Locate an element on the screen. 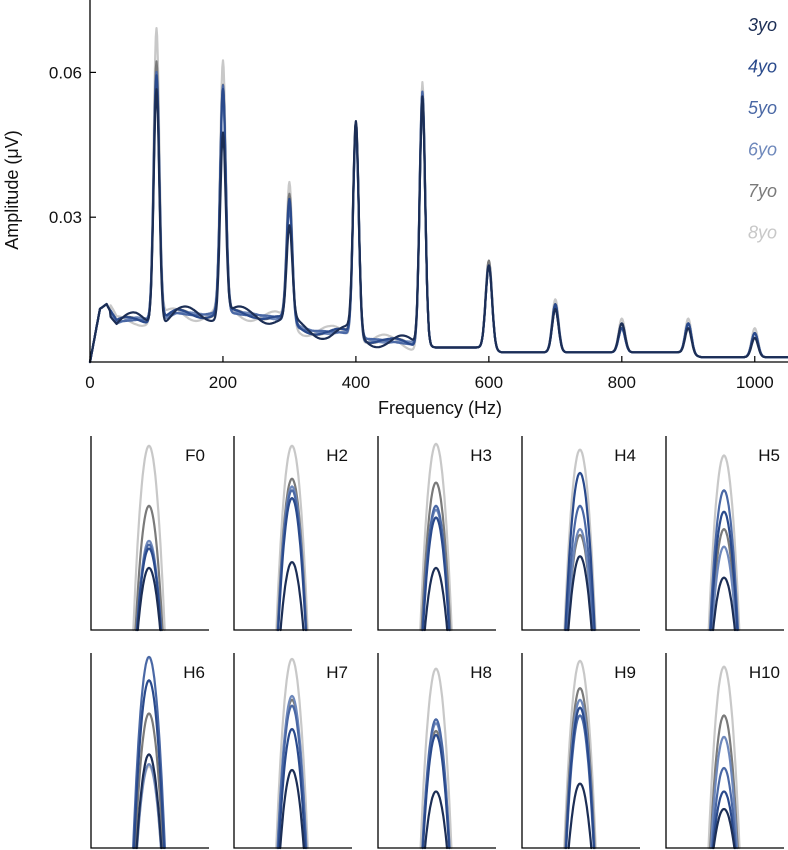  panel-H6: H6 is located at coordinates (149, 751).